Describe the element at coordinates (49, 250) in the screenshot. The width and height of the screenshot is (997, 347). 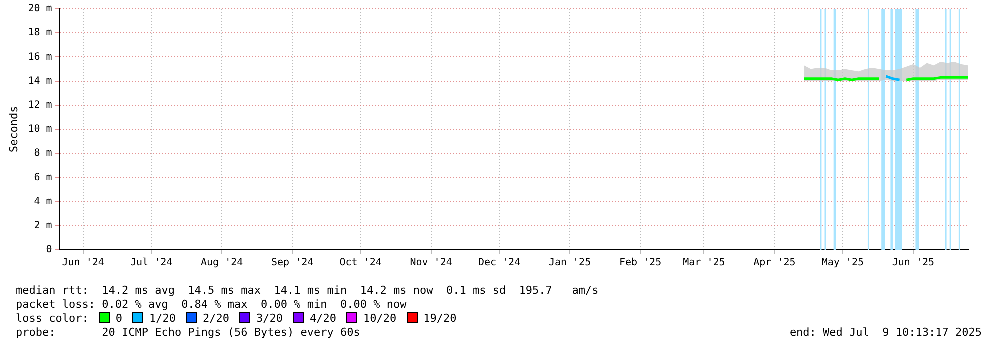
I see `y-tick-label: 0` at that location.